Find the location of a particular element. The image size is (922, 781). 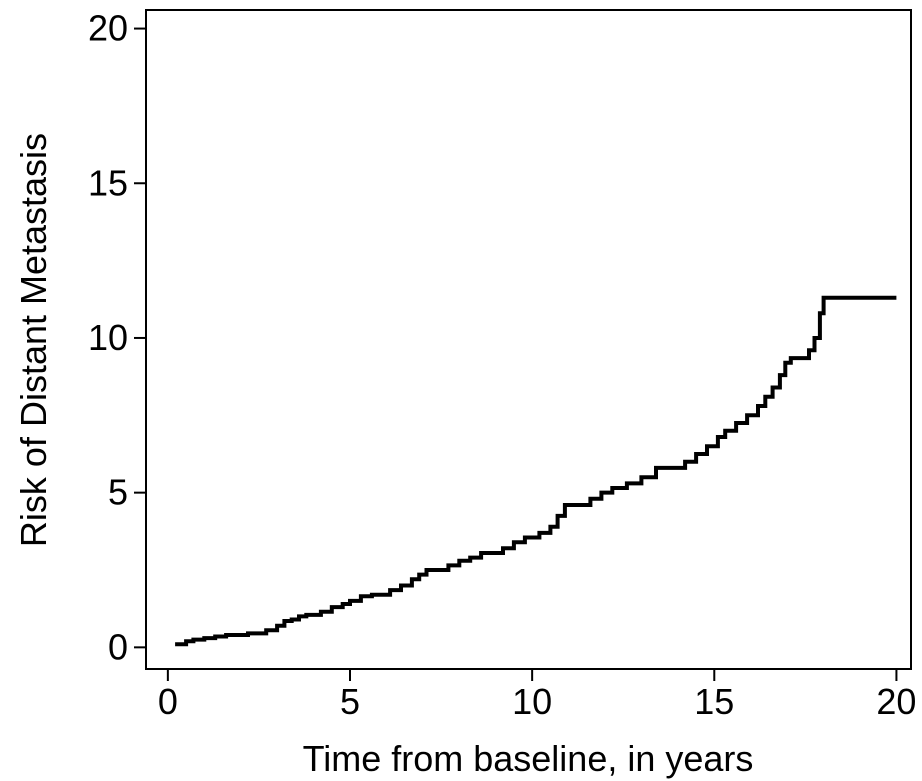

y-axis-ticks: 0 5 10 15 20 is located at coordinates (117, 337).